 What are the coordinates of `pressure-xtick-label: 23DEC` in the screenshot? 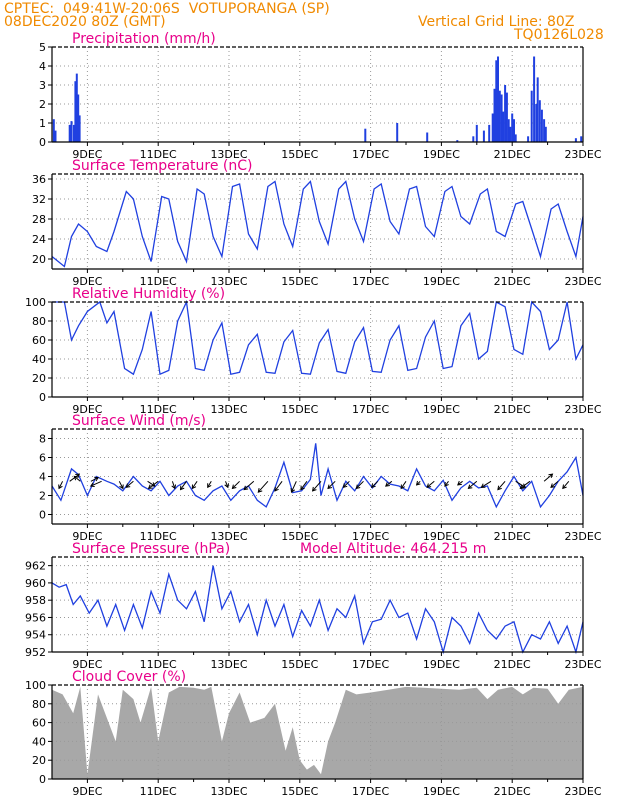 It's located at (582, 664).